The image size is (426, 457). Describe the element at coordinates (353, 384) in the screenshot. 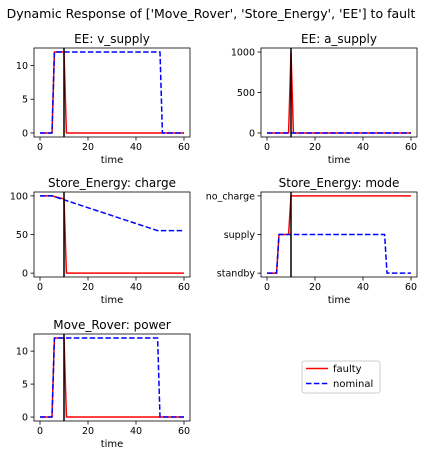

I see `legend-nominal-label: nominal` at that location.